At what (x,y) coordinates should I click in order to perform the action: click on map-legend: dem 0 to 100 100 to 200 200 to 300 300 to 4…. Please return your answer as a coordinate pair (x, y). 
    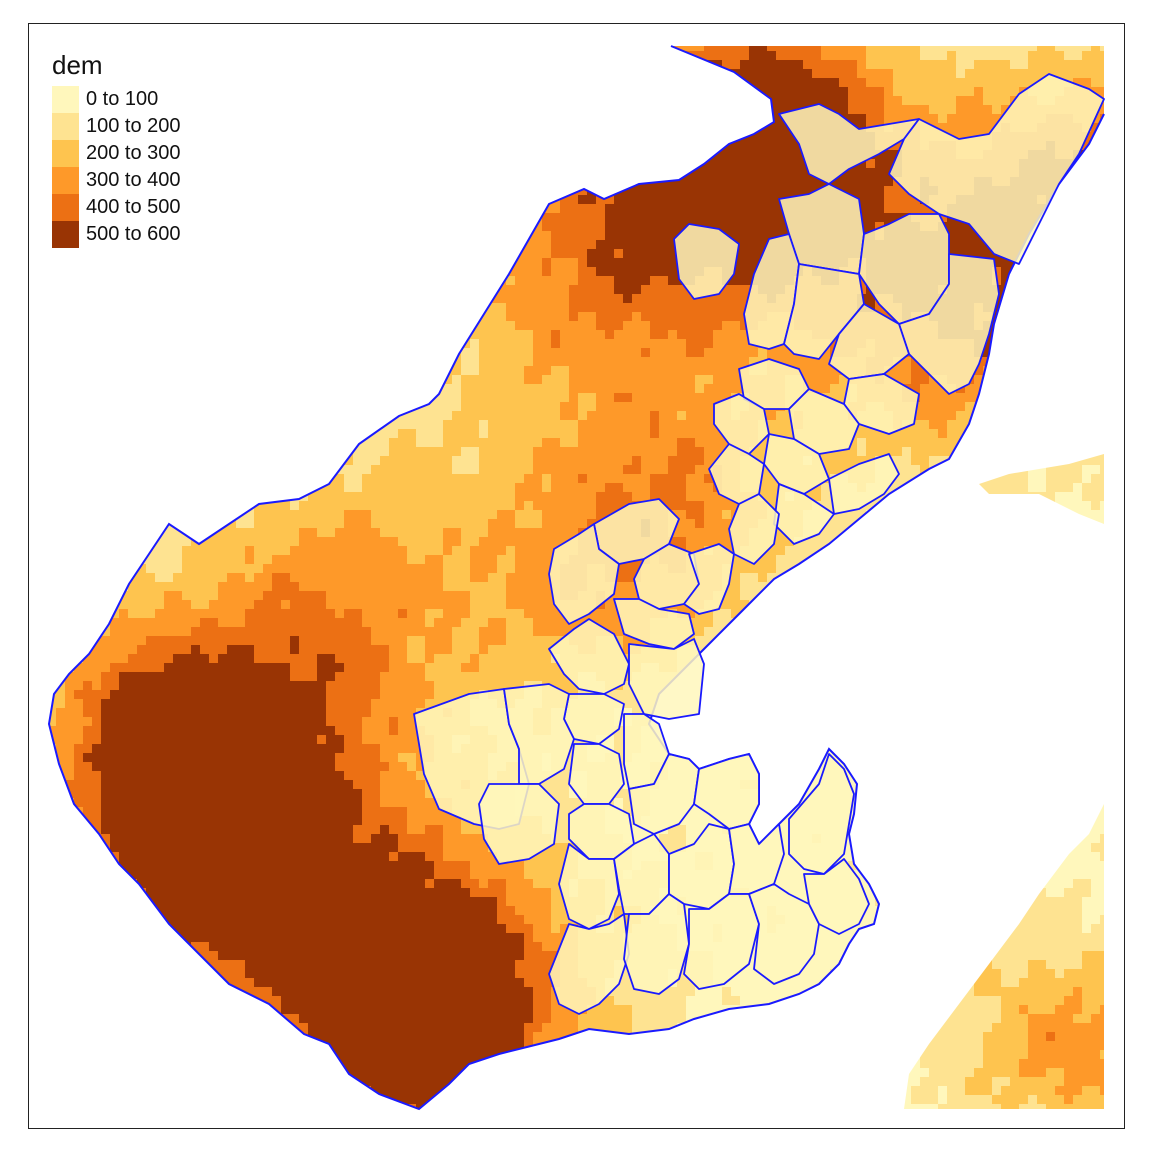
    Looking at the image, I should click on (116, 150).